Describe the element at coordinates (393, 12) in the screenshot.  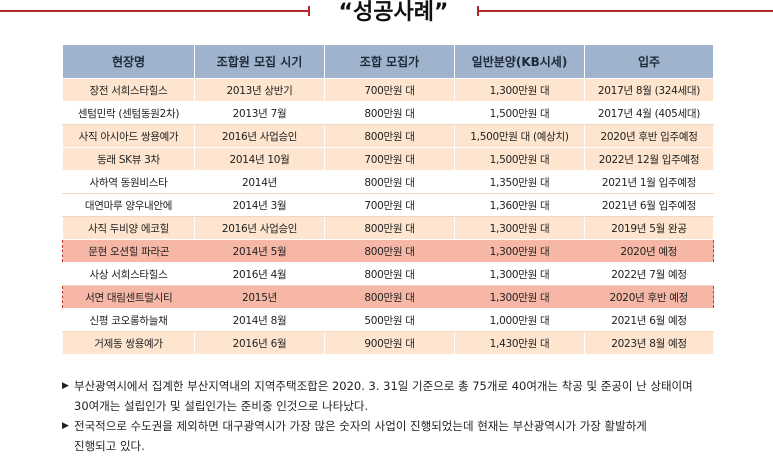
I see `page-title: “성공사례”` at that location.